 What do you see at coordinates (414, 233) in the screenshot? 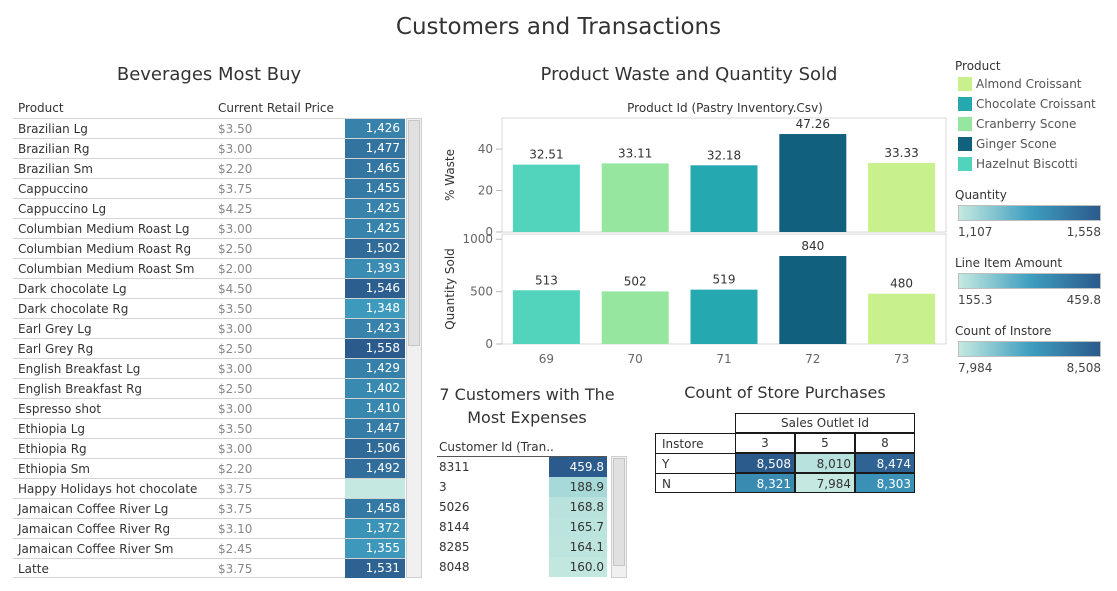
I see `beverages-scroll-thumb` at bounding box center [414, 233].